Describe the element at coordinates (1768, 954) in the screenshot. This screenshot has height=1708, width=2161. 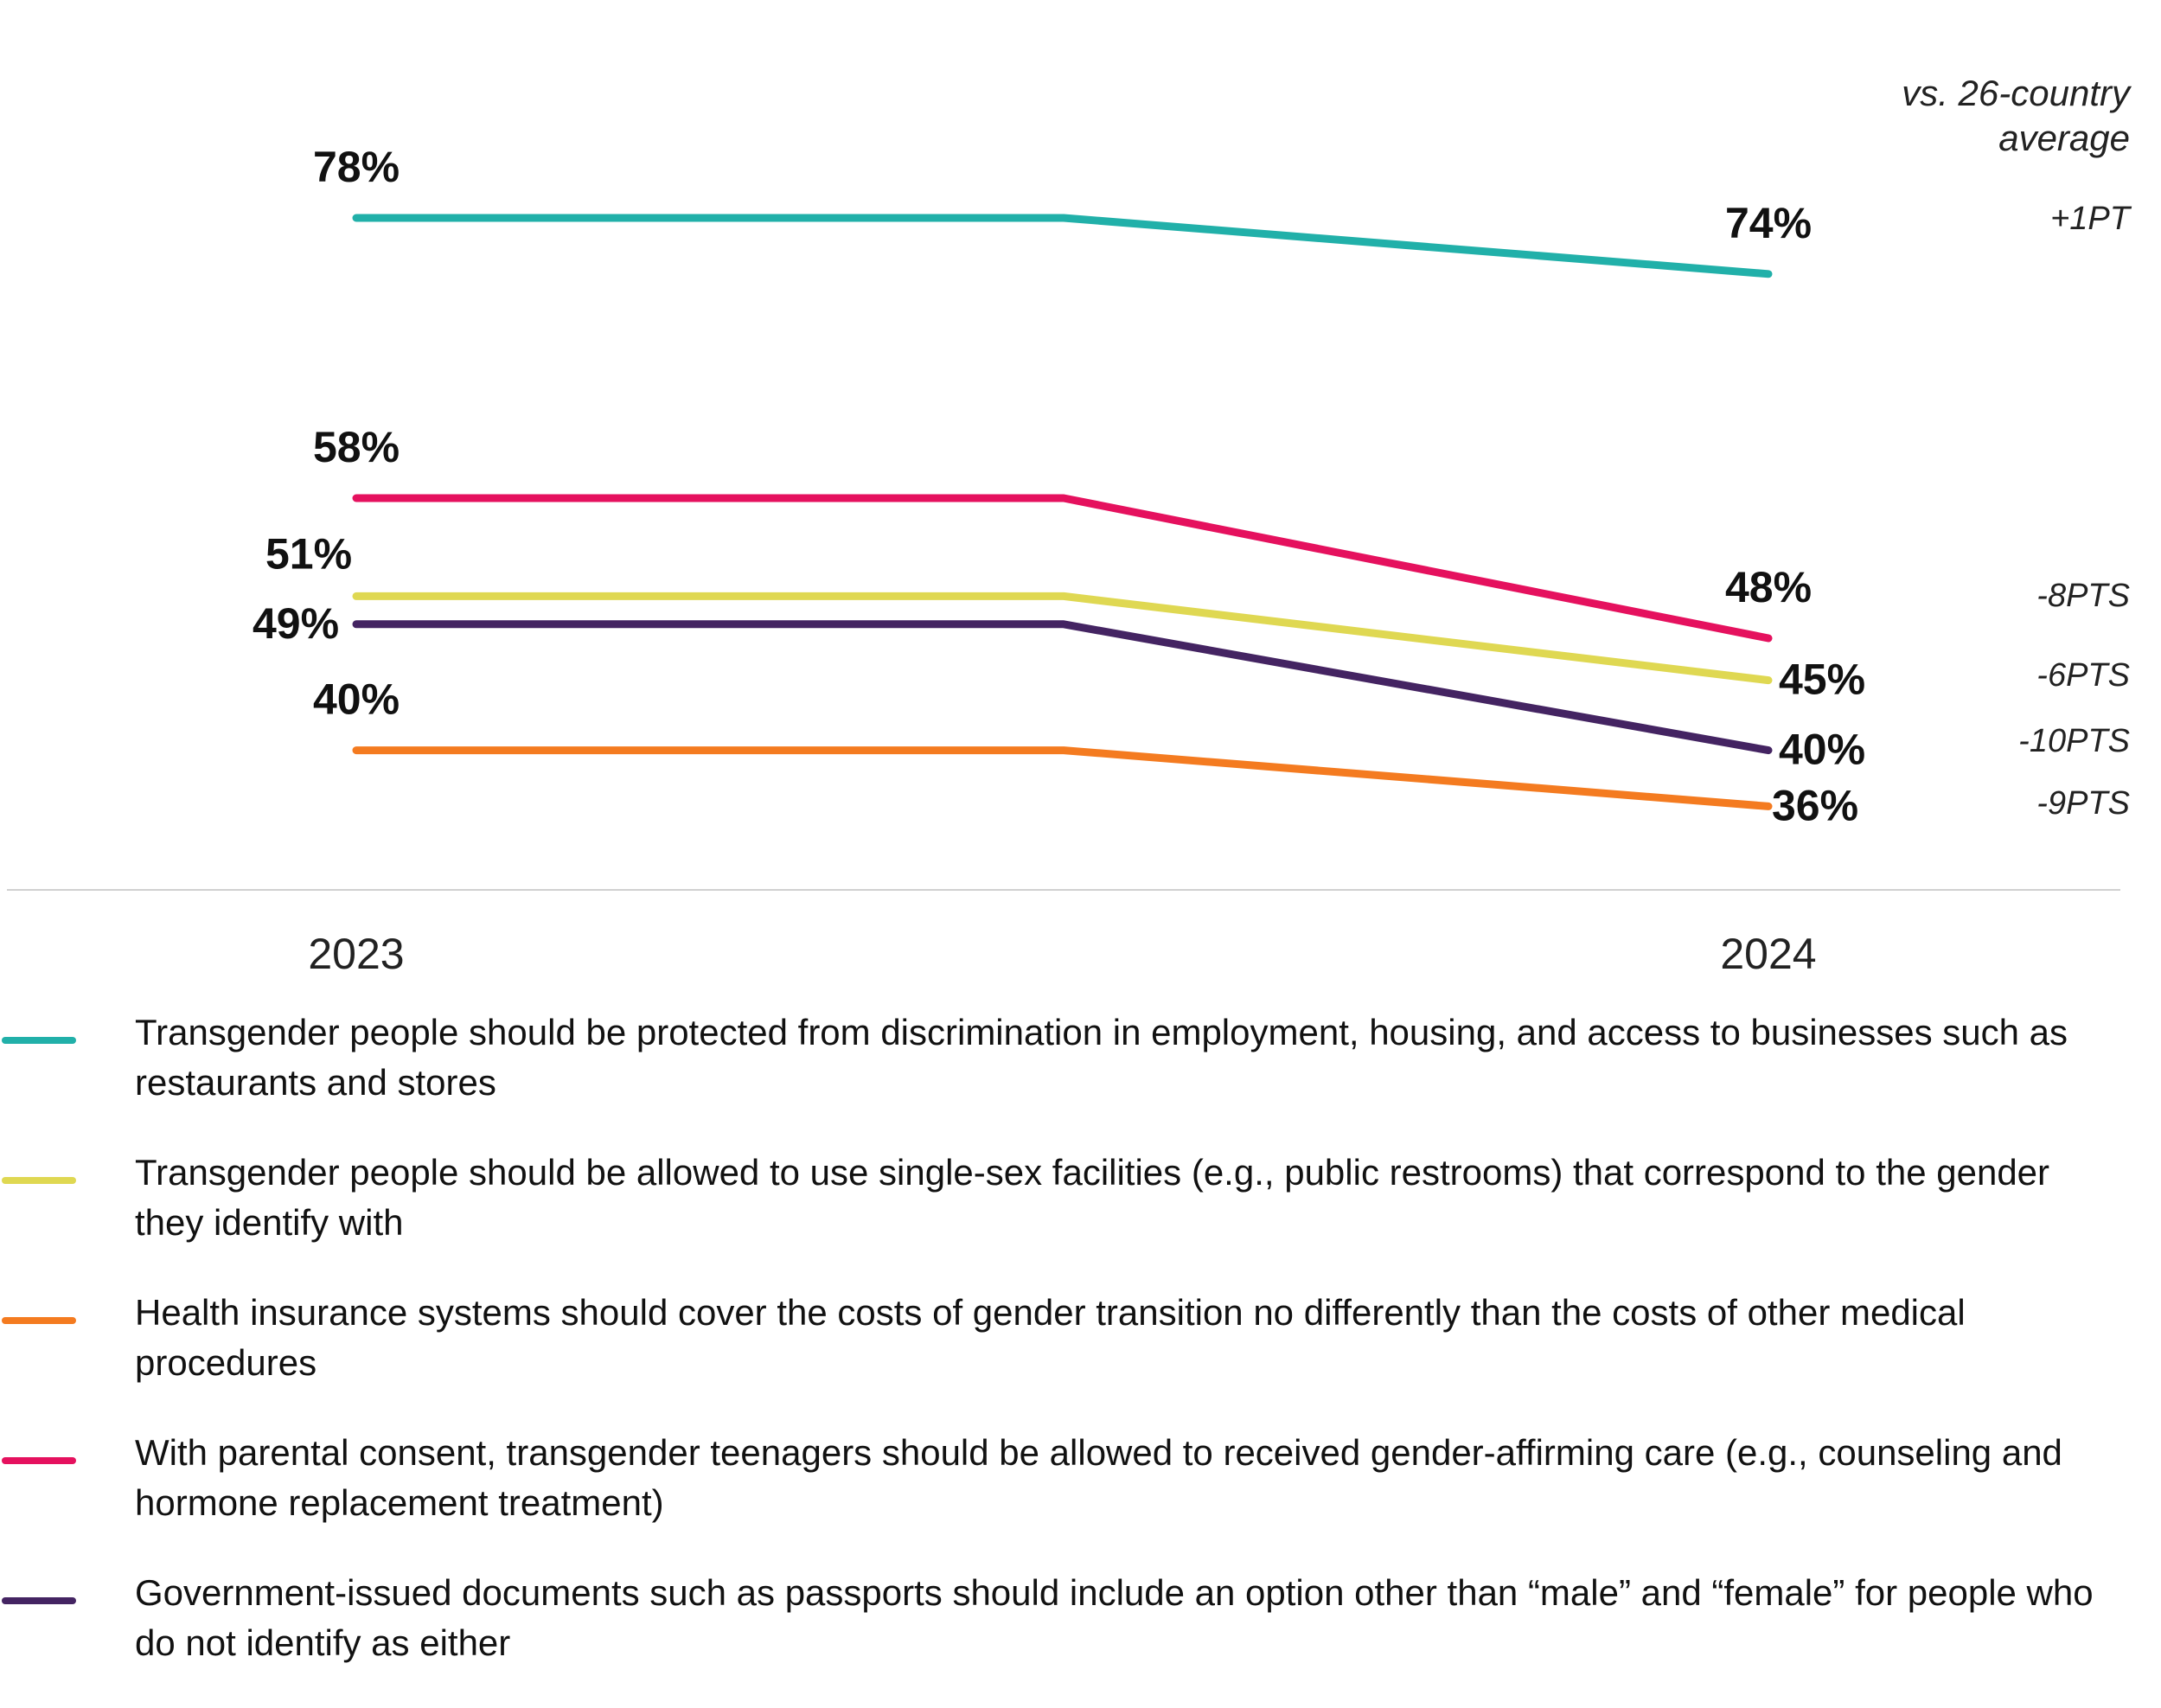
I see `x-tick-label: 2024` at that location.